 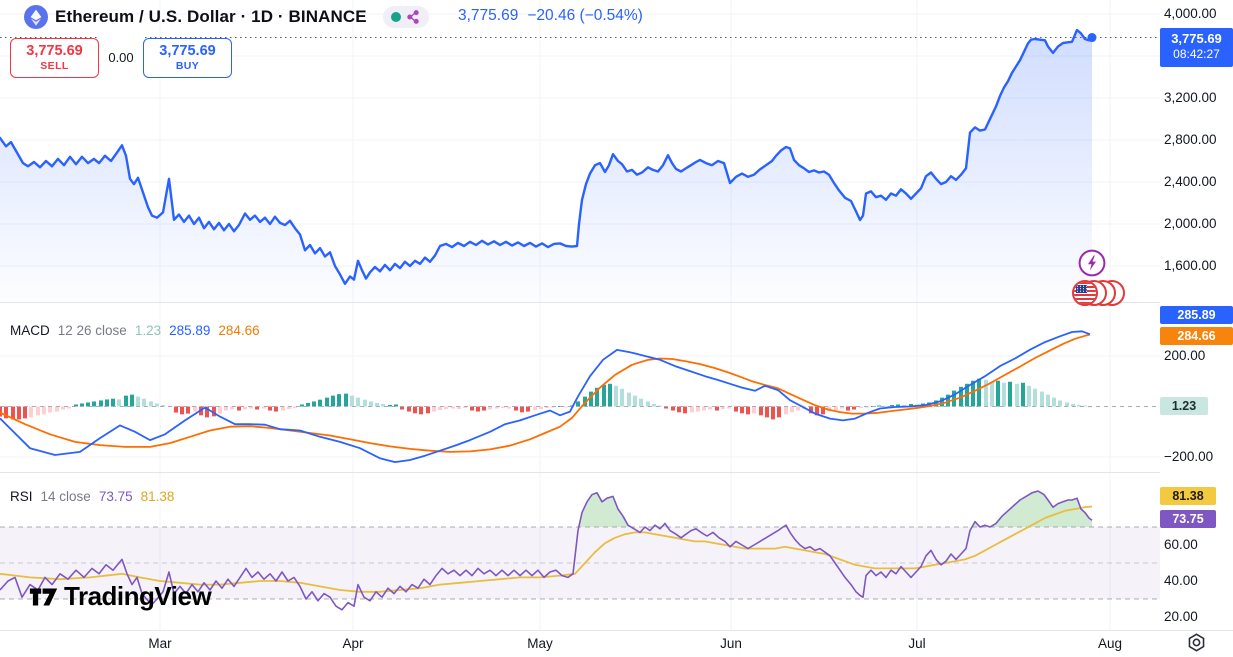 I want to click on macd-hist-value: 1.23, so click(x=148, y=330).